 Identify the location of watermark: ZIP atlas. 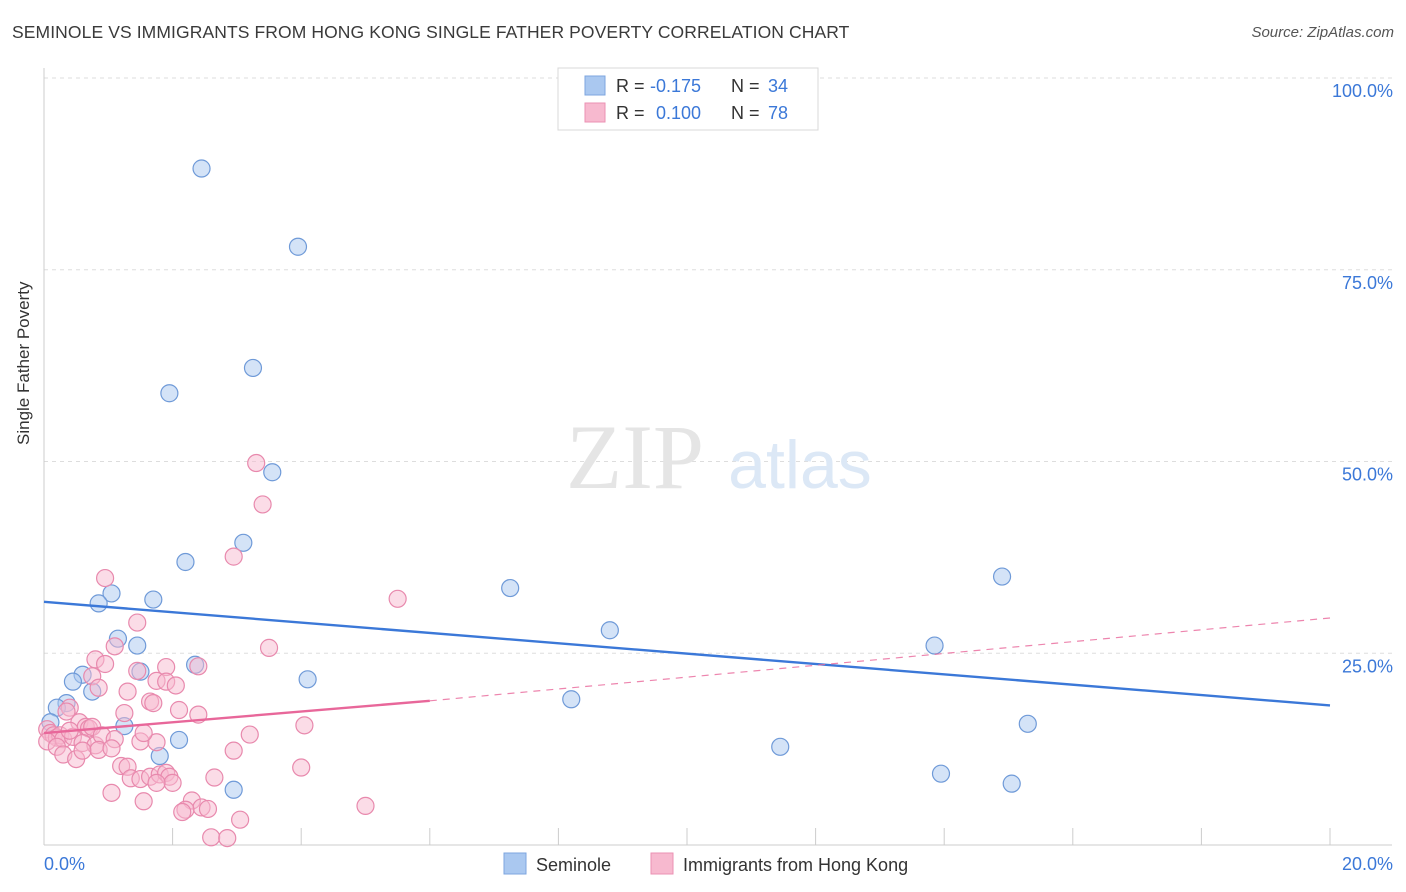
(719, 457).